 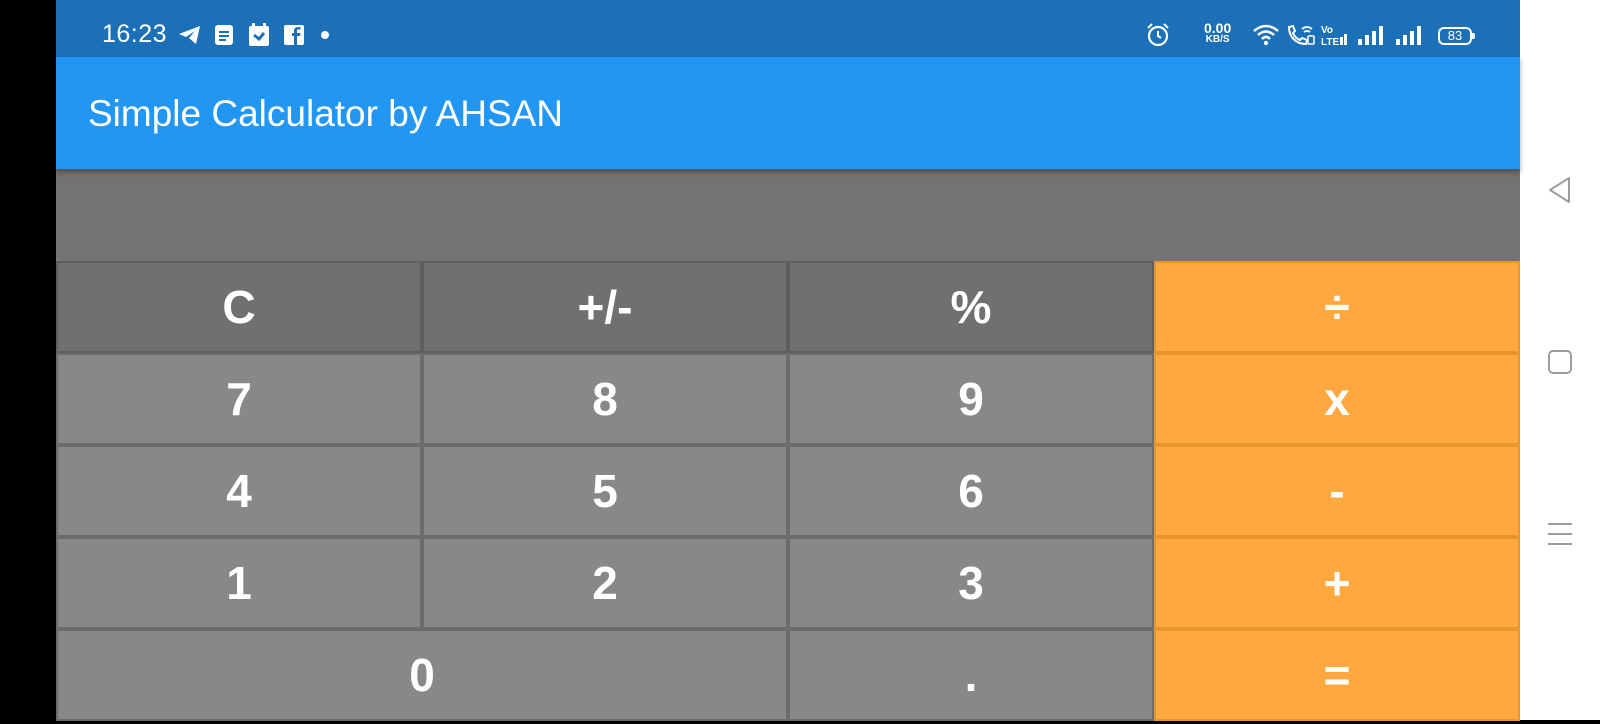 What do you see at coordinates (239, 307) in the screenshot?
I see `key-clear-button: C` at bounding box center [239, 307].